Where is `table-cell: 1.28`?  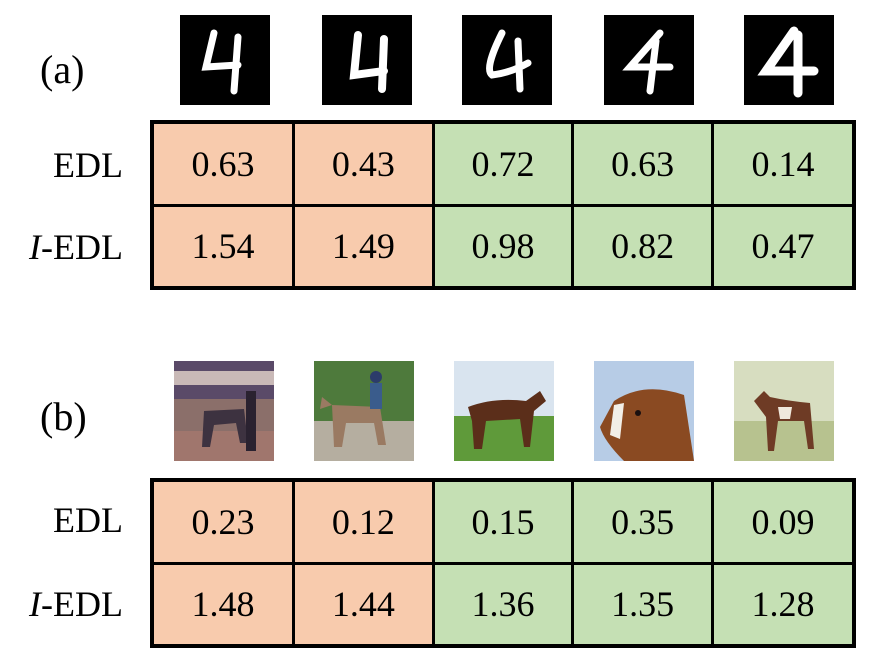
table-cell: 1.28 is located at coordinates (781, 602).